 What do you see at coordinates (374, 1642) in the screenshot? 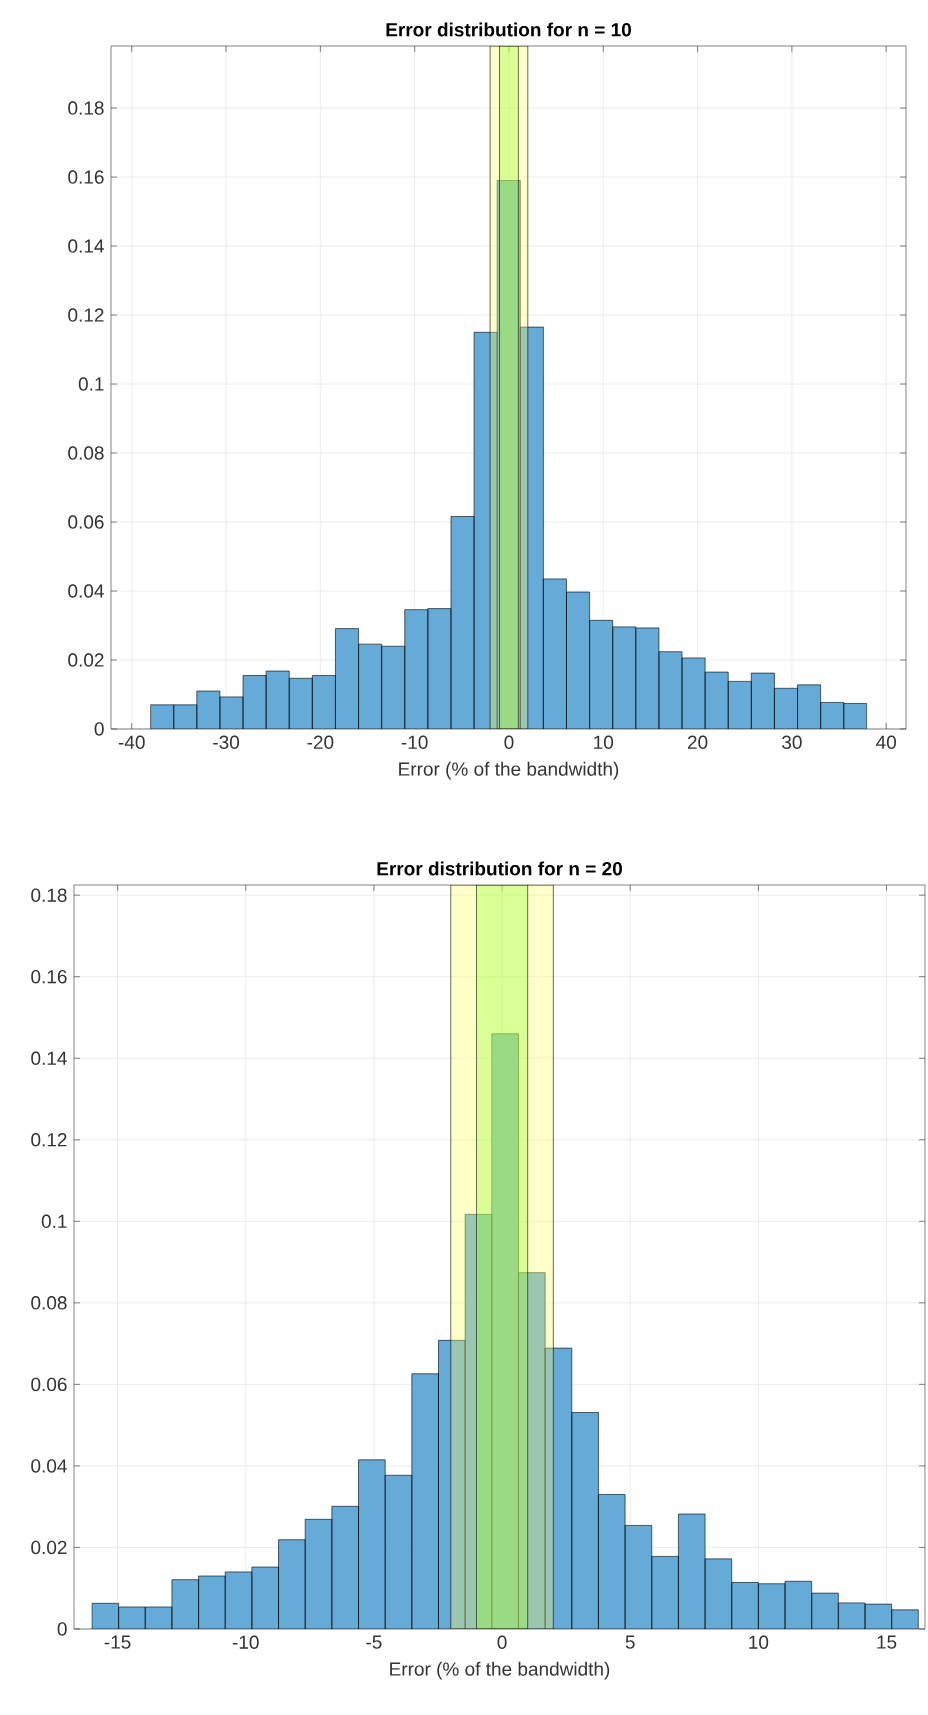
I see `x-tick-label: -5` at bounding box center [374, 1642].